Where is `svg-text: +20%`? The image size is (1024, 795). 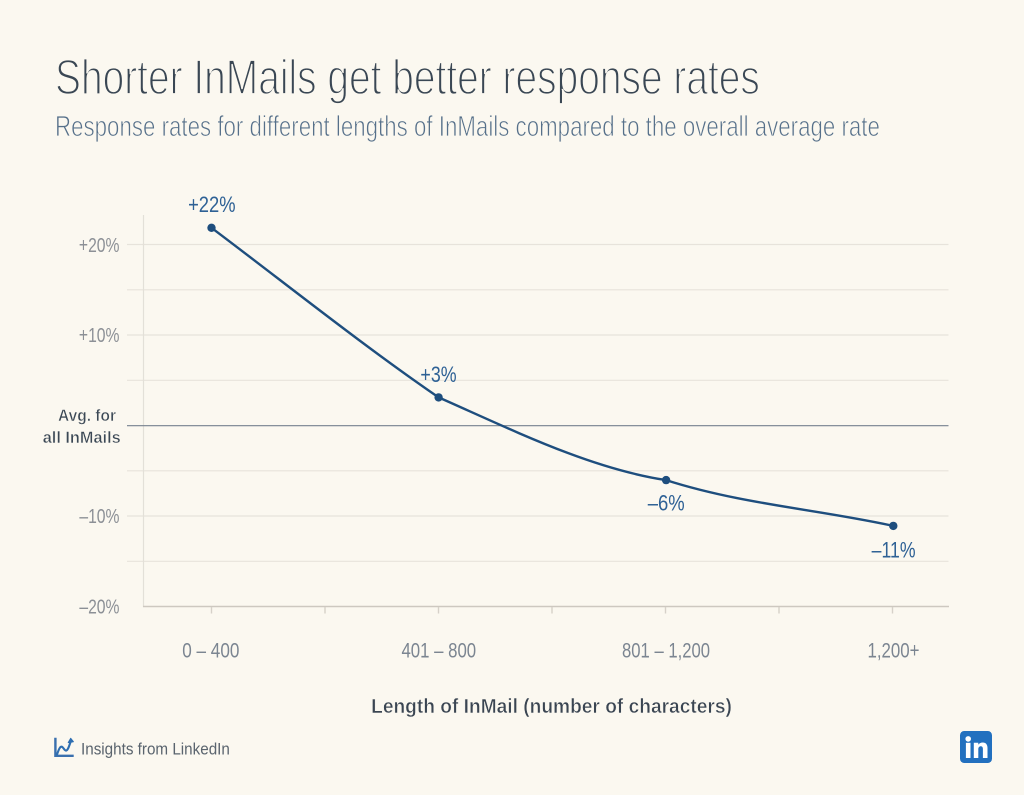
svg-text: +20% is located at coordinates (99, 245).